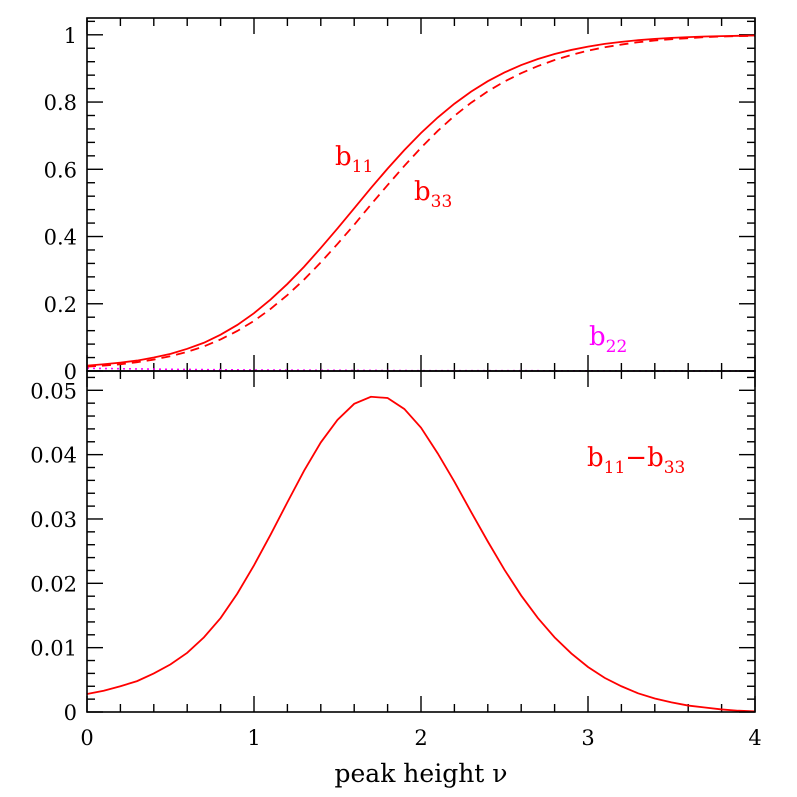 The image size is (797, 797). I want to click on x-axis-title: peak height ν, so click(421, 773).